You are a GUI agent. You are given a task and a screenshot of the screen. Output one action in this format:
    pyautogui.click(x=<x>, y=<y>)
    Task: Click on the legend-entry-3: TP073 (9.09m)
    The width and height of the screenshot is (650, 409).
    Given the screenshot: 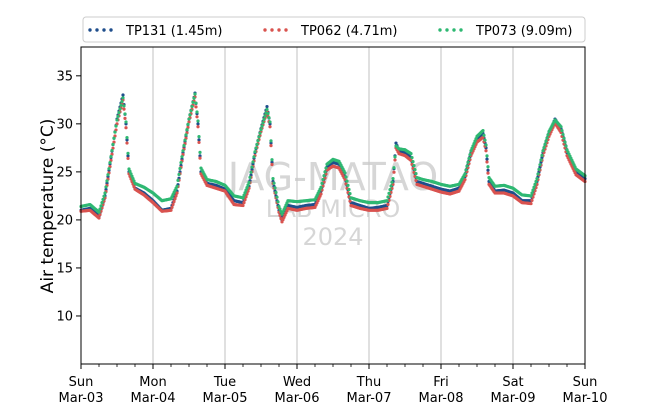 What is the action you would take?
    pyautogui.click(x=505, y=31)
    